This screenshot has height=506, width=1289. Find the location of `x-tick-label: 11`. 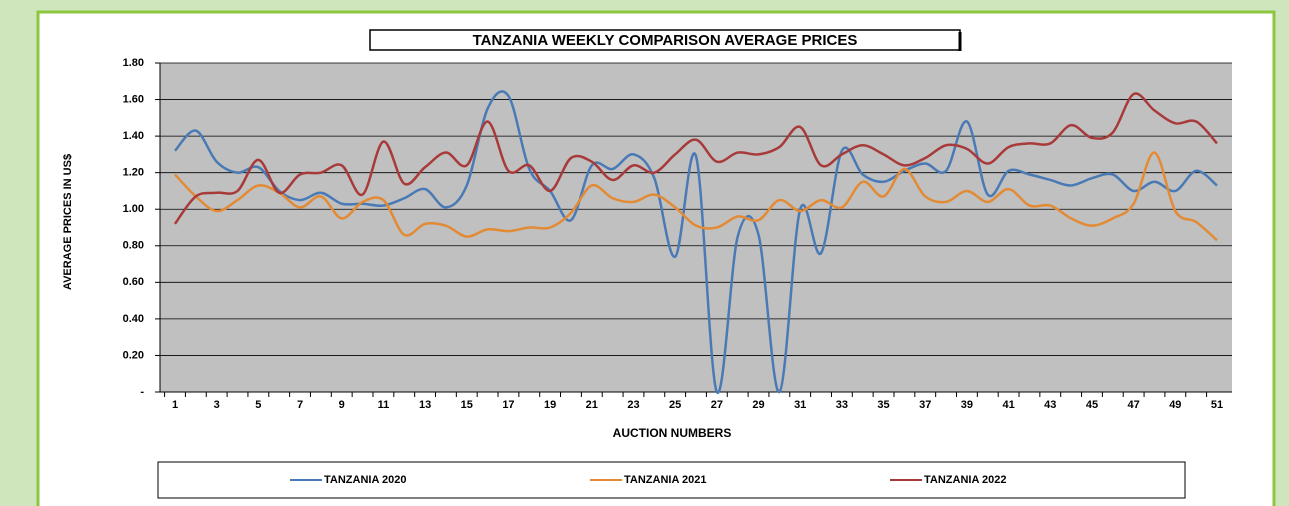

x-tick-label: 11 is located at coordinates (384, 405).